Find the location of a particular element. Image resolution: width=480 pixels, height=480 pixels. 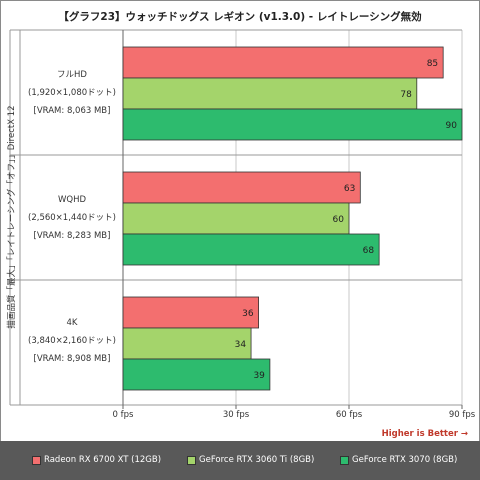

legend-label: Radeon RX 6700 XT (12GB) is located at coordinates (103, 460).